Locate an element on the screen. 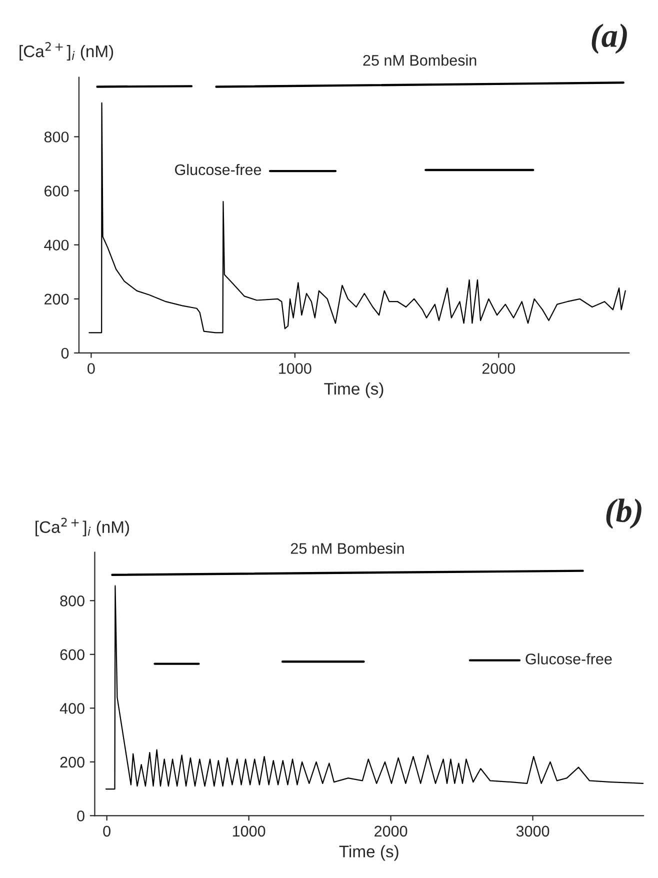 This screenshot has width=658, height=878. chart-title: (a) is located at coordinates (609, 39).